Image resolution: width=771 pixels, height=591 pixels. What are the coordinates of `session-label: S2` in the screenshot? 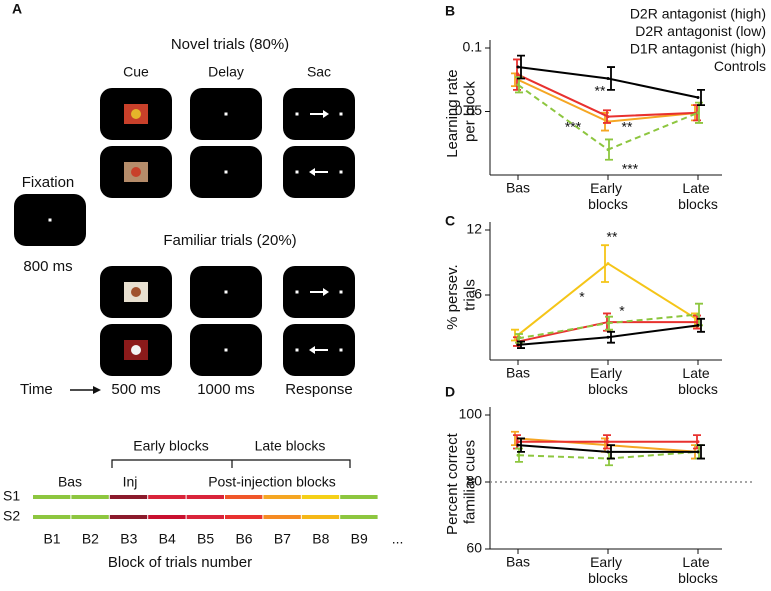 It's located at (11, 516).